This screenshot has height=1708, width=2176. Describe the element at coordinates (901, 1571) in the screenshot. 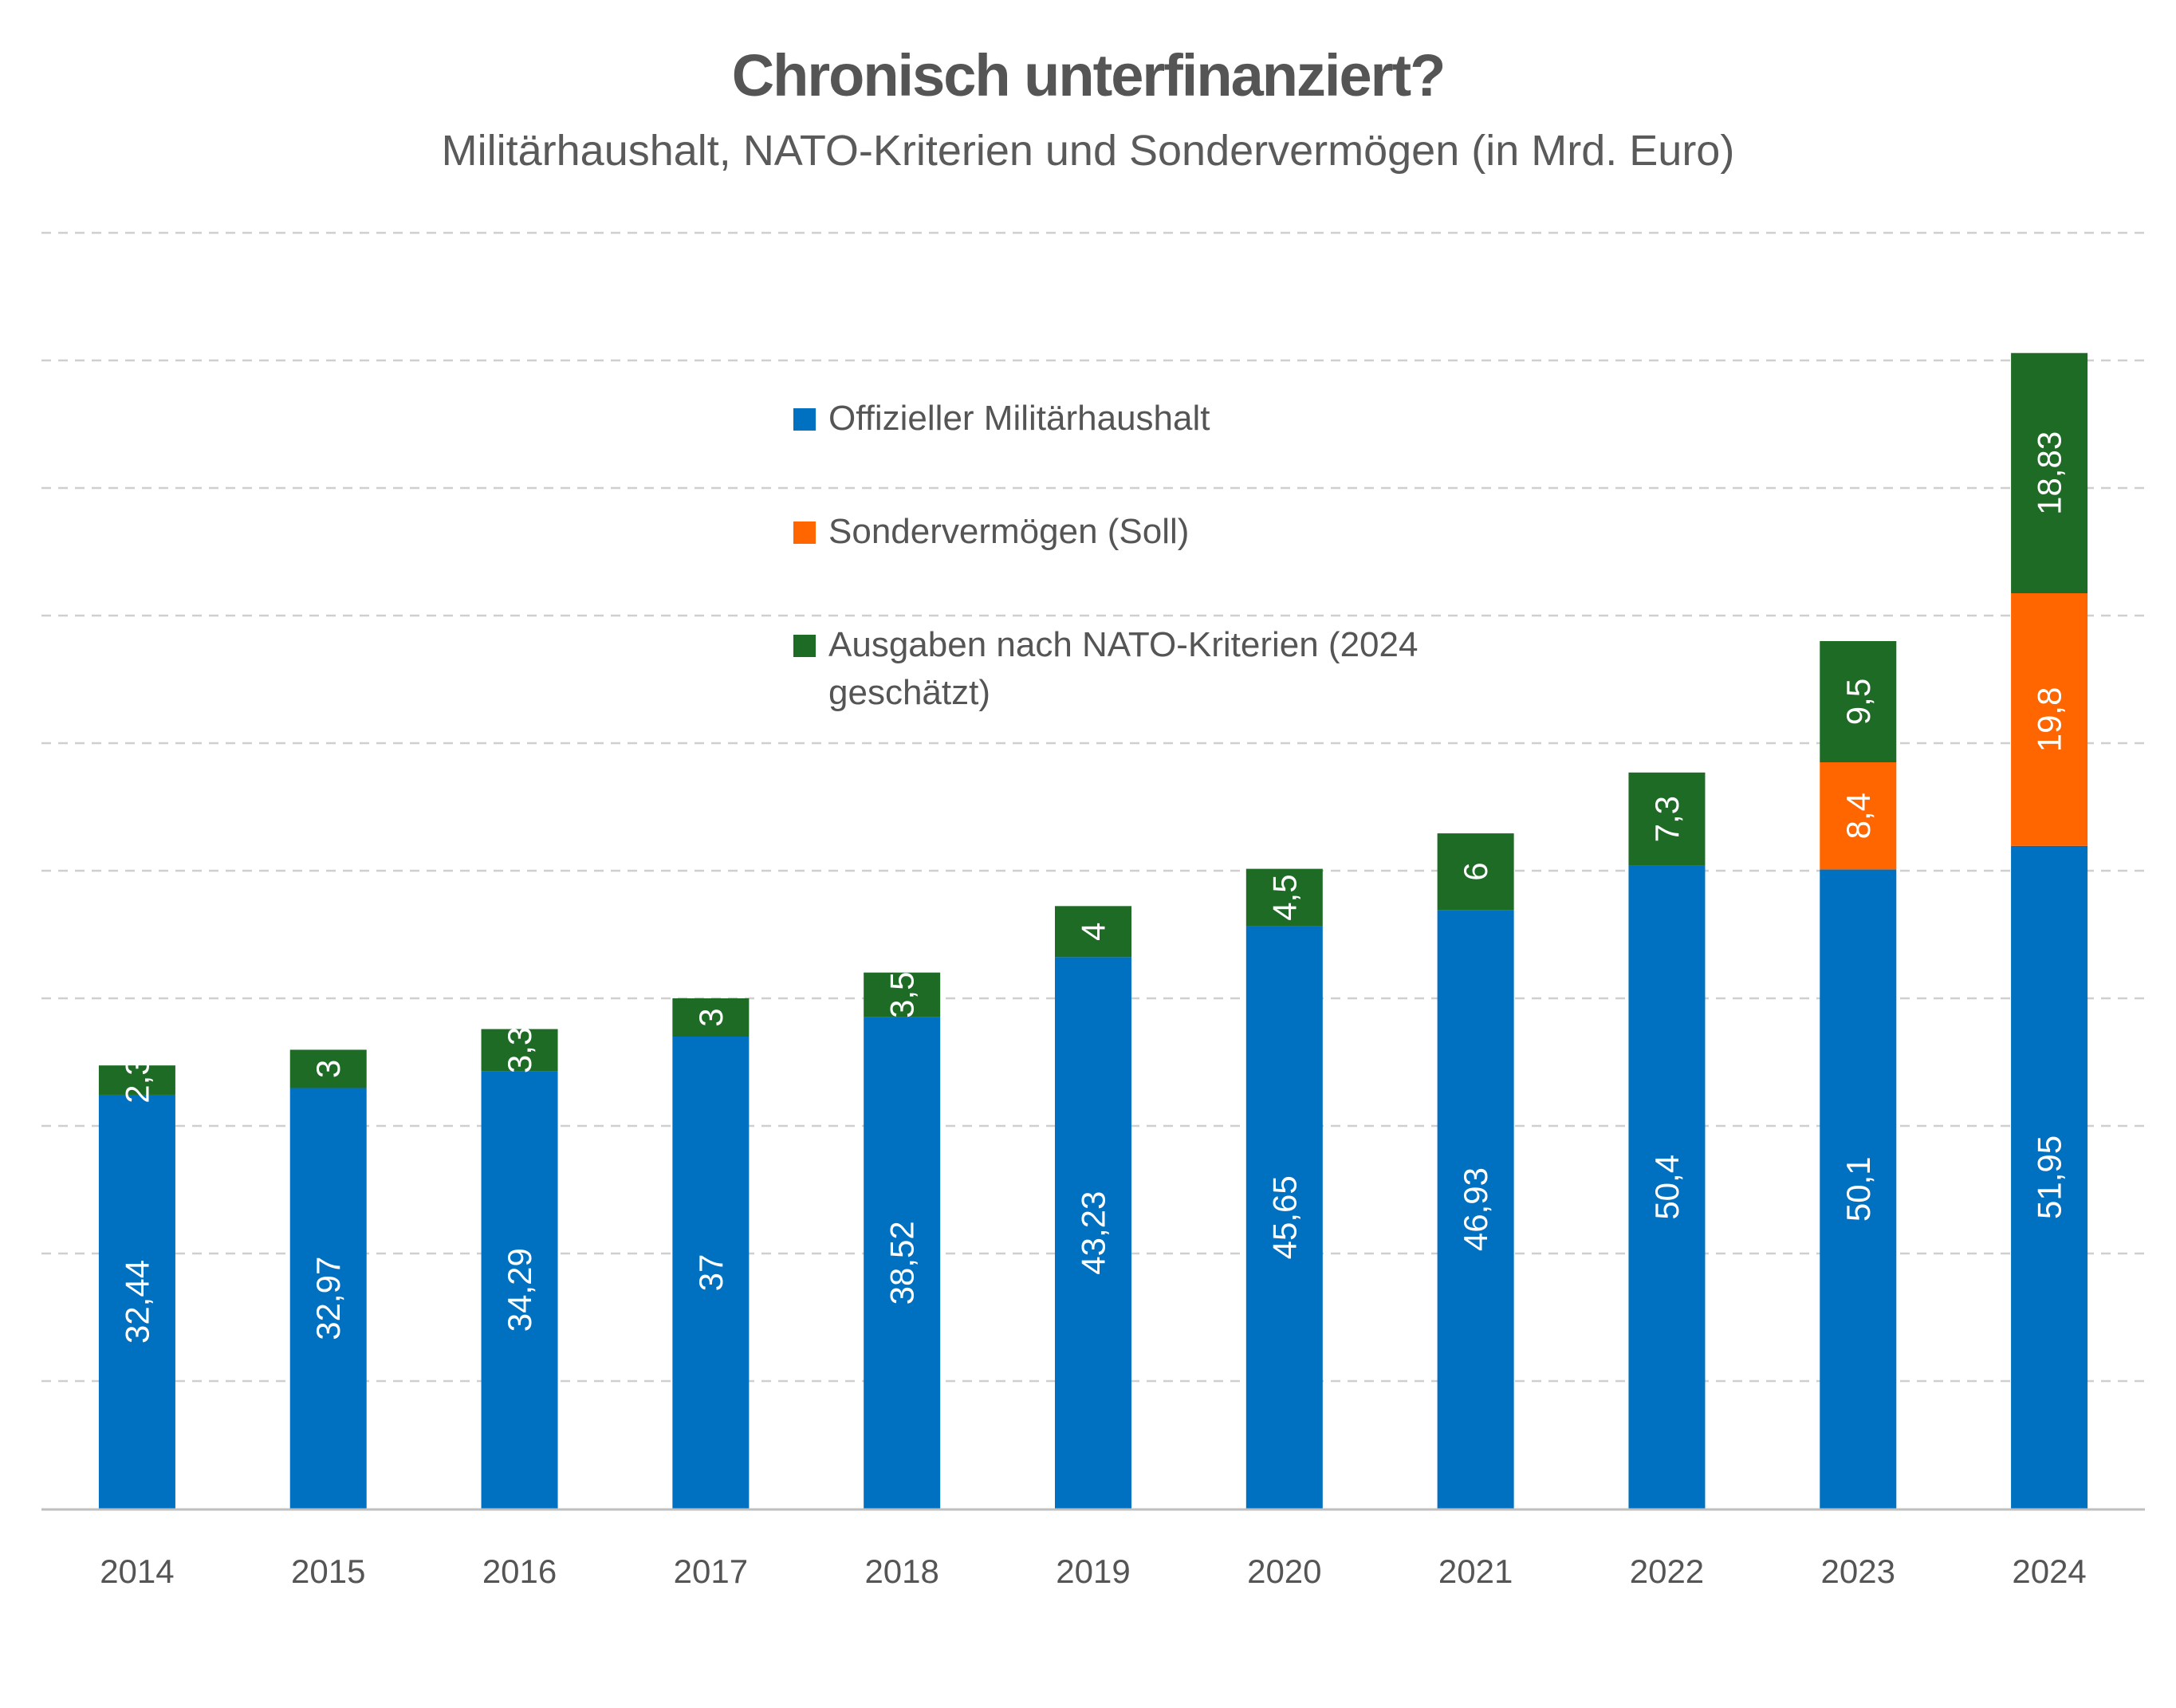

I see `x-tick-label: 2018` at that location.